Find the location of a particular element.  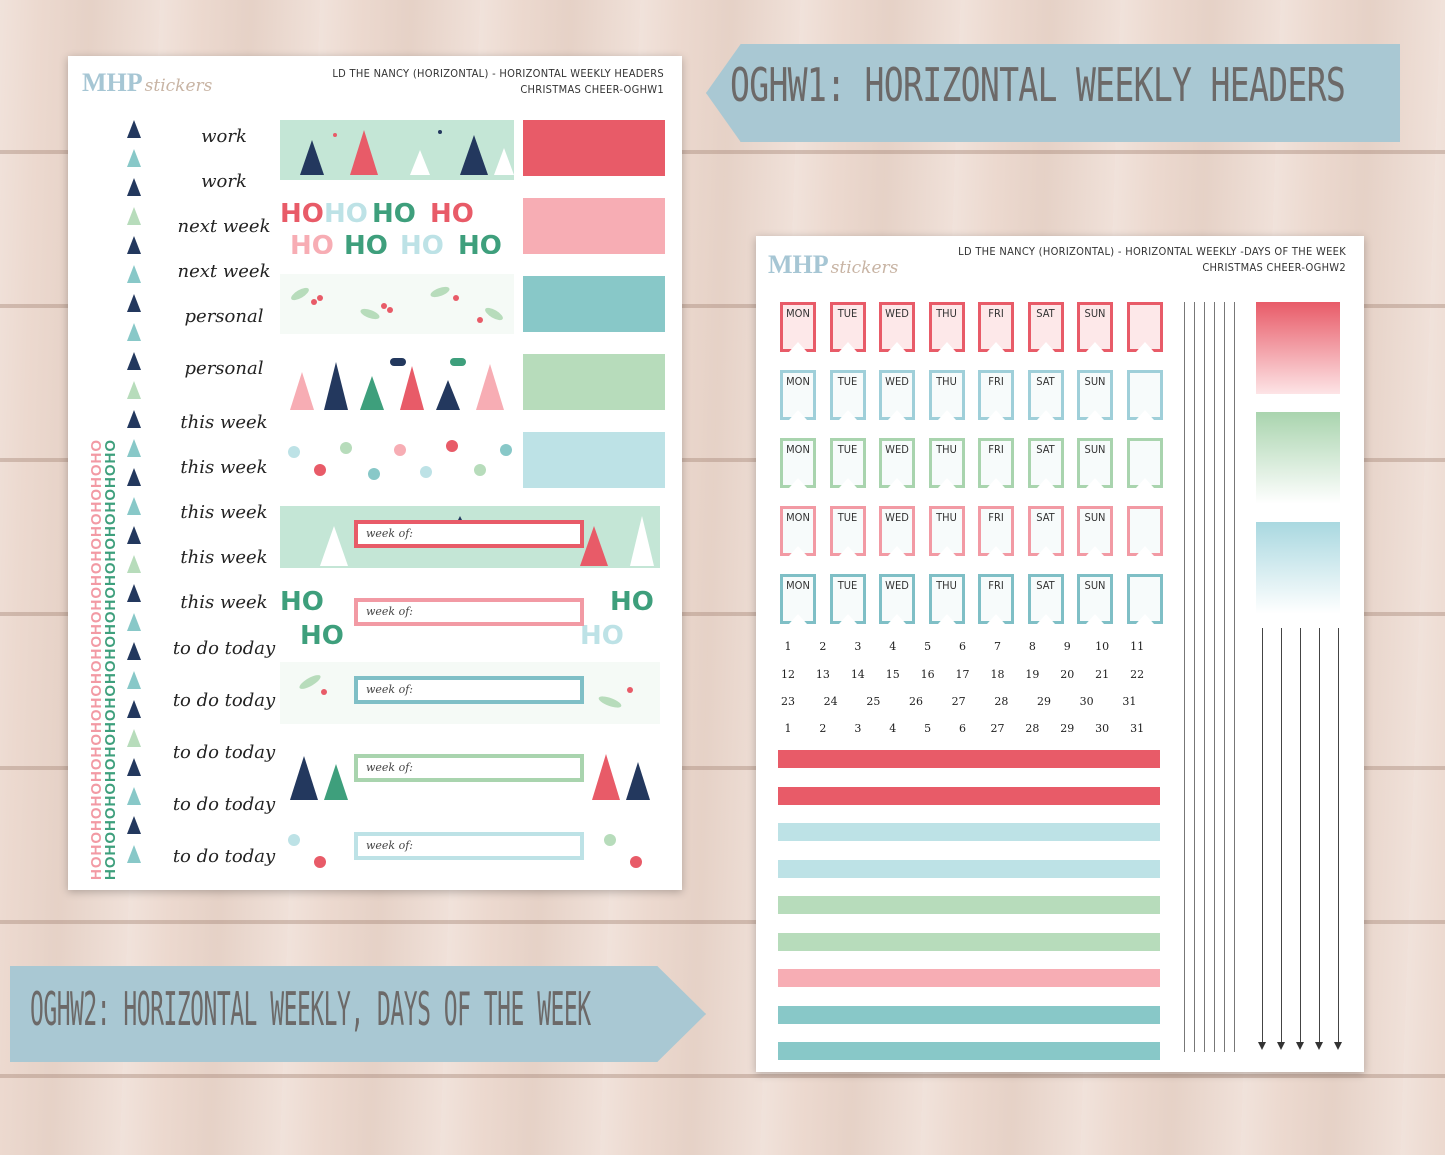

date-number: 20 is located at coordinates (1067, 674).